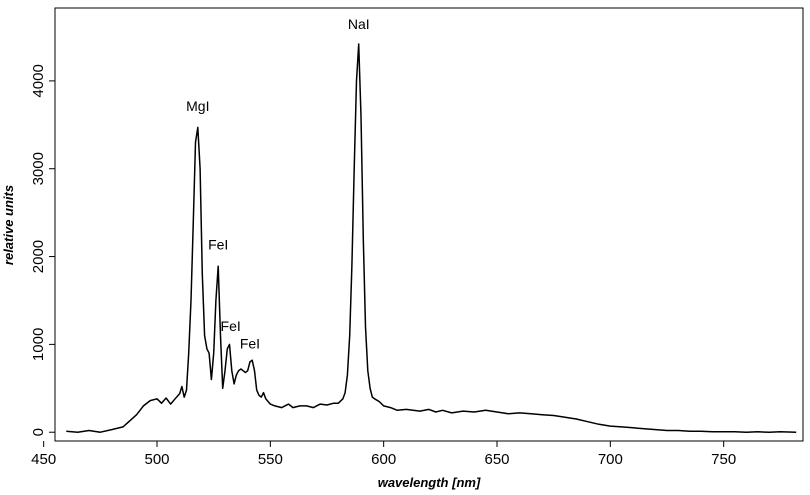 This screenshot has width=810, height=495. Describe the element at coordinates (38, 344) in the screenshot. I see `y-tick-label-1000: 1000` at that location.